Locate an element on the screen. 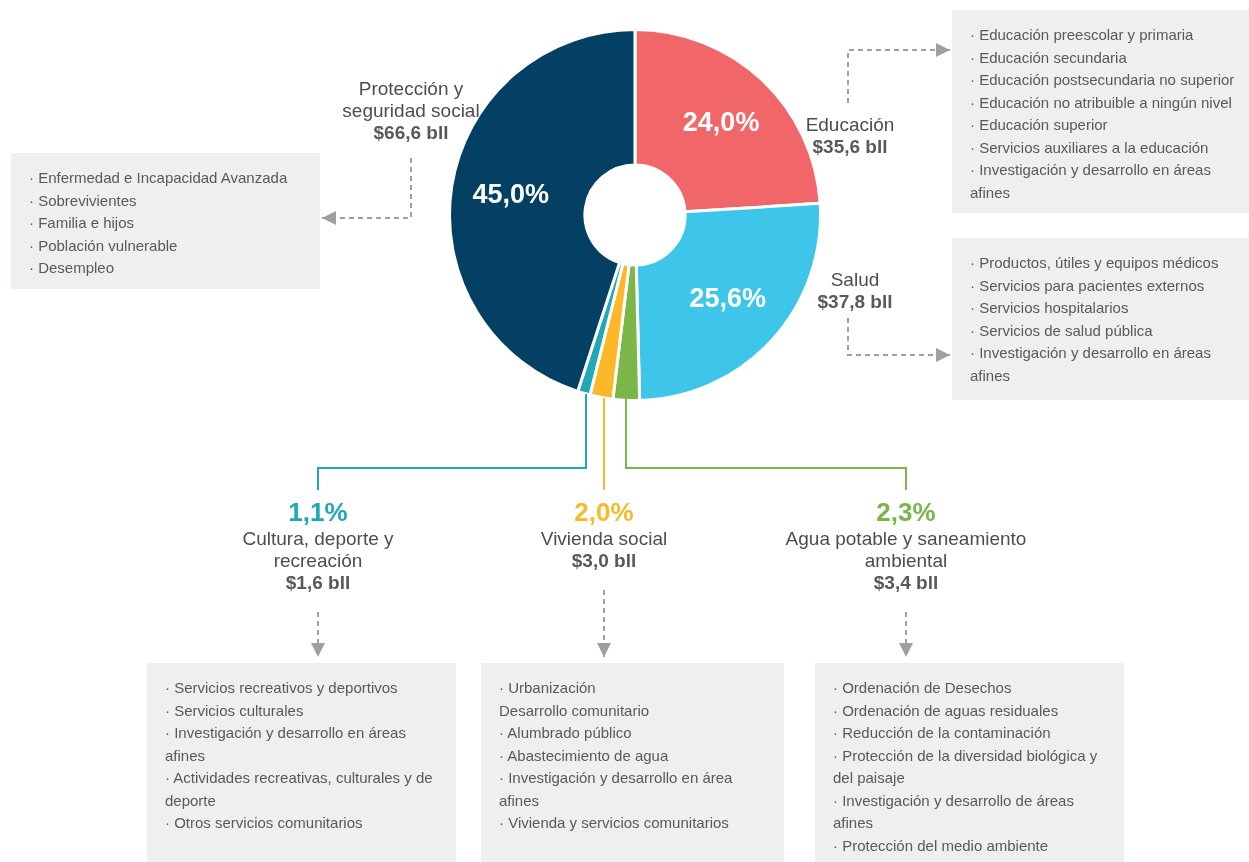 This screenshot has width=1249, height=862. text: $1,6 bll is located at coordinates (318, 583).